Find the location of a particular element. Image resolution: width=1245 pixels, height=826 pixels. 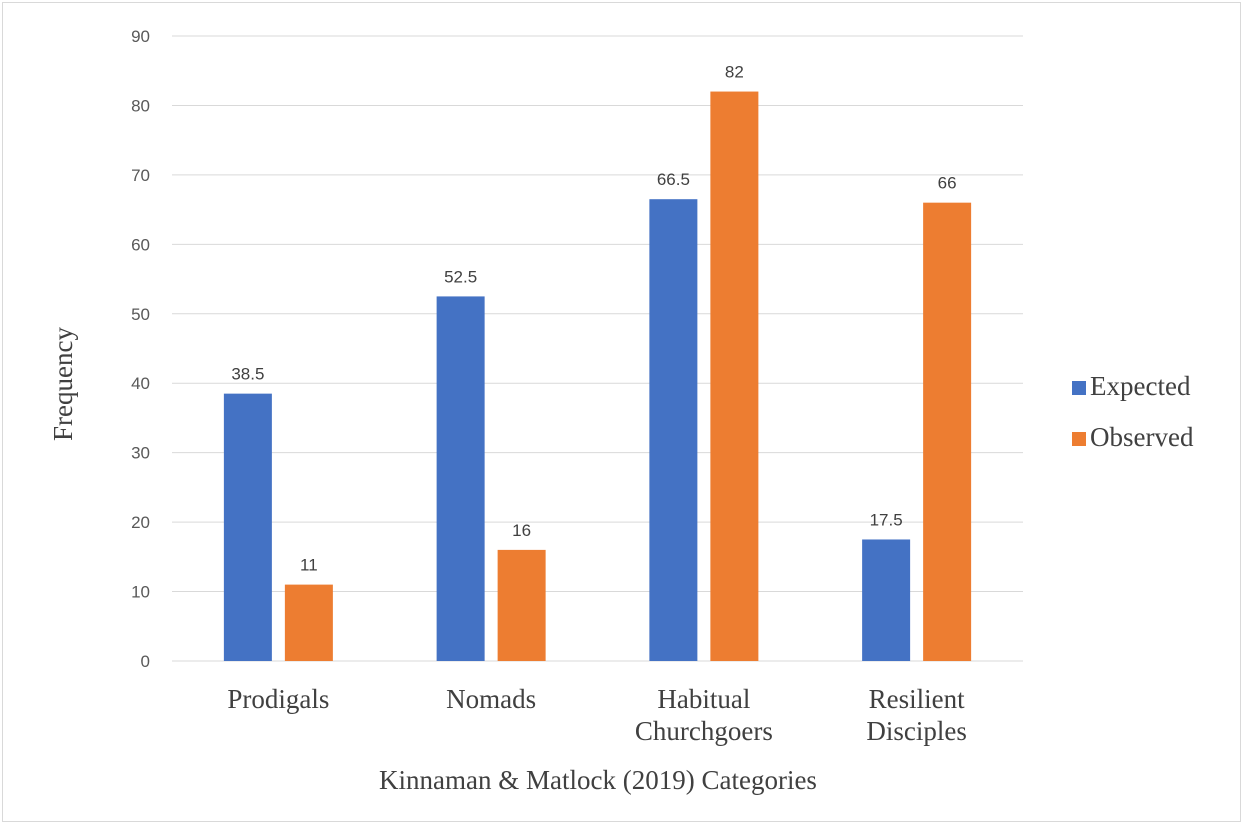

legend-label-expected: Expected is located at coordinates (1140, 386).